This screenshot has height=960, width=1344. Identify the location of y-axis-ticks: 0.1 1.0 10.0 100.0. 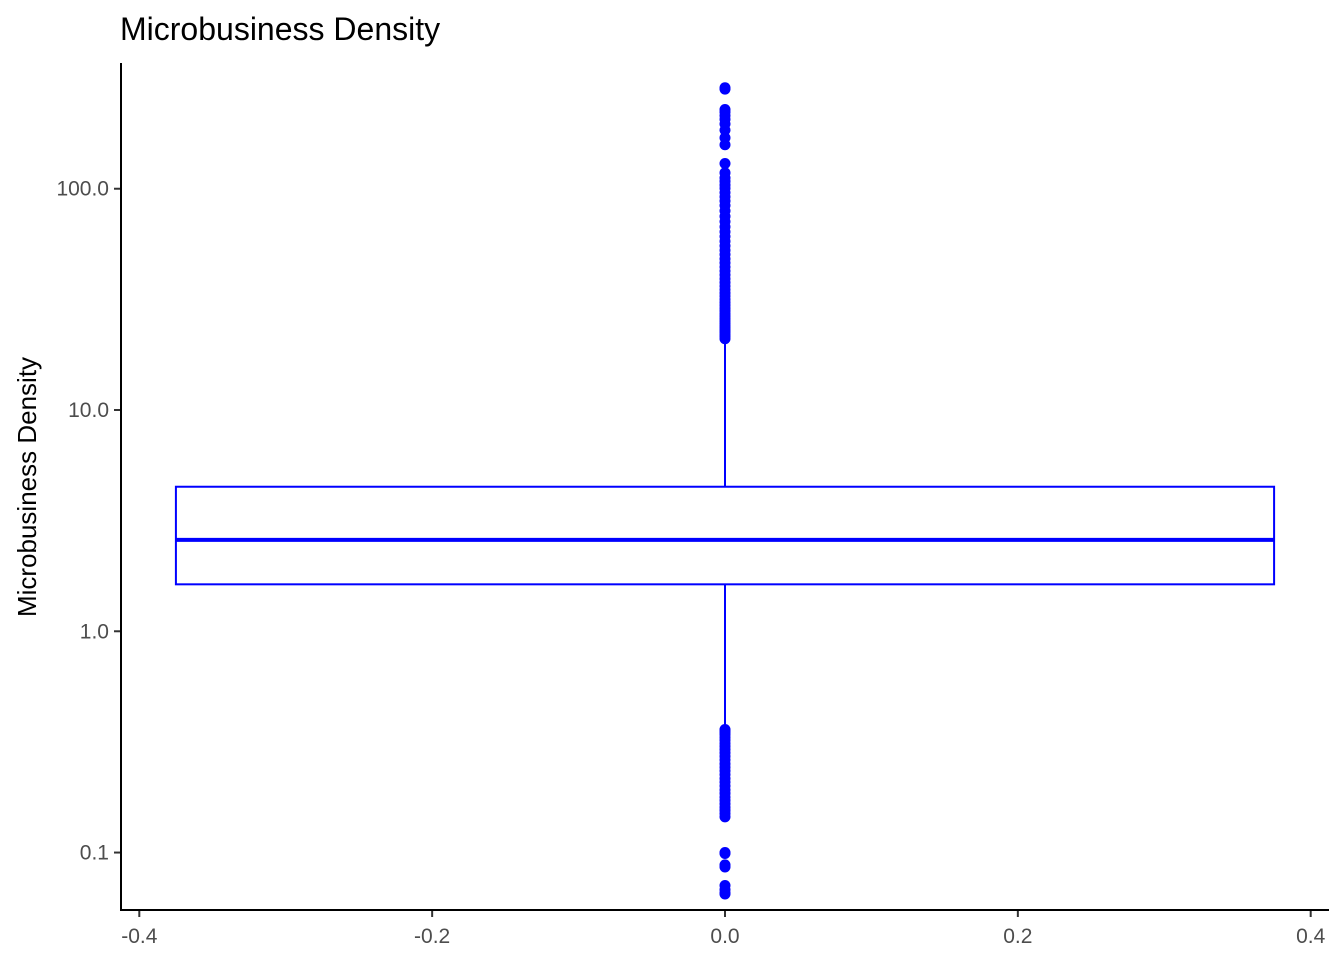
(88, 521).